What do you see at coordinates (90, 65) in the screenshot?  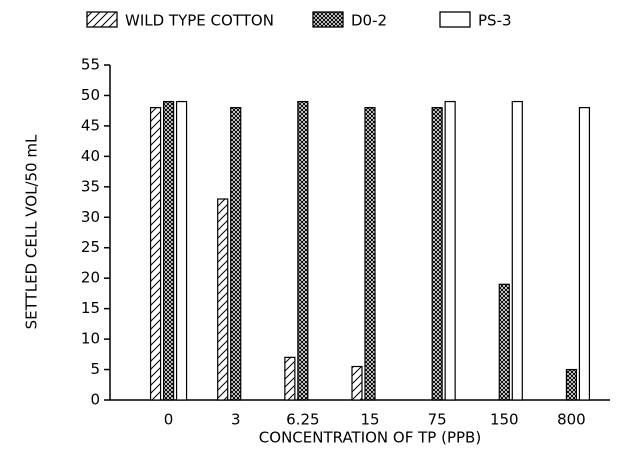 I see `y-tick-label: 55` at bounding box center [90, 65].